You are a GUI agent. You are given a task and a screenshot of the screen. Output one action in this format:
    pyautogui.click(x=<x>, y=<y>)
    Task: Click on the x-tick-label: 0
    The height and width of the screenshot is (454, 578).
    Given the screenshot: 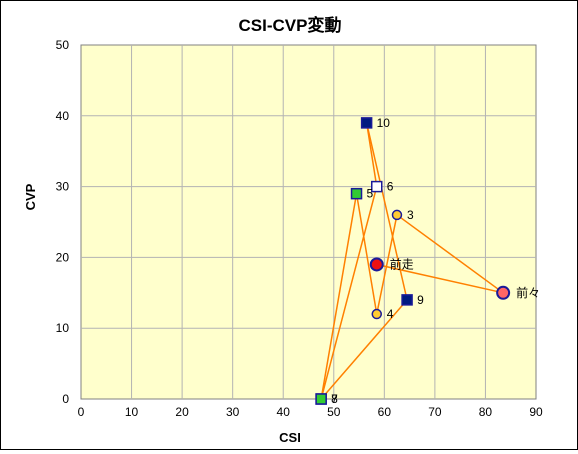 What is the action you would take?
    pyautogui.click(x=81, y=412)
    